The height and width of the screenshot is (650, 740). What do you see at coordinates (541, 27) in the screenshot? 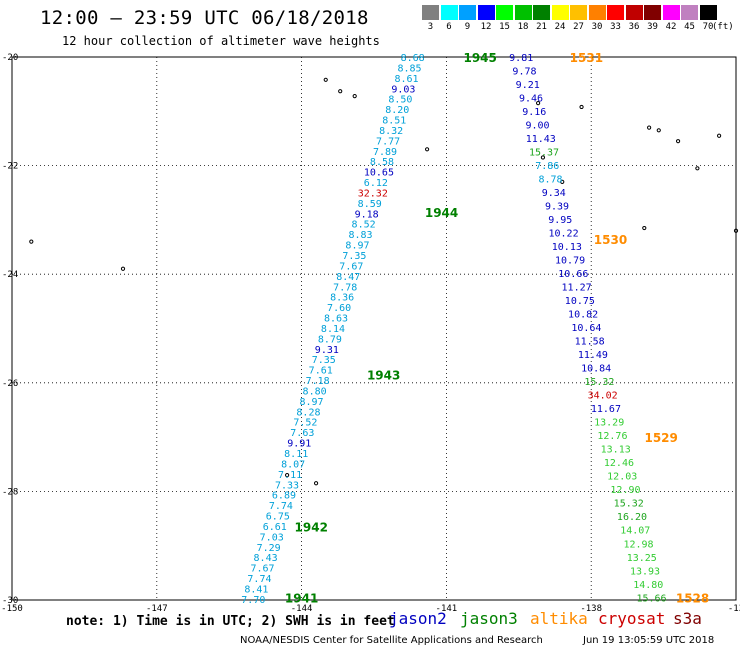
I see `legend-label: 21` at bounding box center [541, 27].